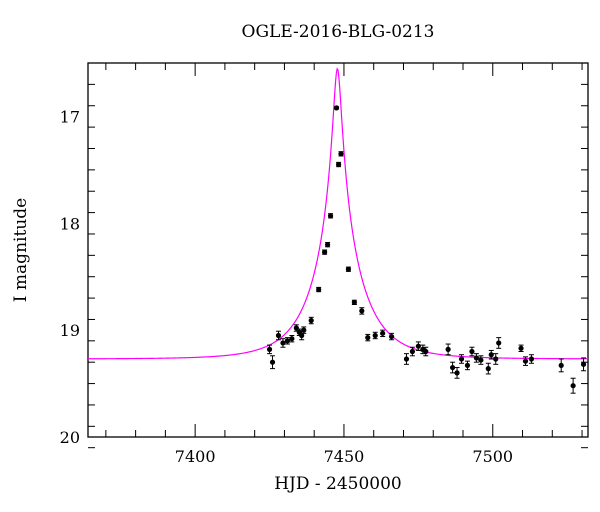 The image size is (600, 512). What do you see at coordinates (338, 32) in the screenshot?
I see `chart-title: OGLE-2016-BLG-0213` at bounding box center [338, 32].